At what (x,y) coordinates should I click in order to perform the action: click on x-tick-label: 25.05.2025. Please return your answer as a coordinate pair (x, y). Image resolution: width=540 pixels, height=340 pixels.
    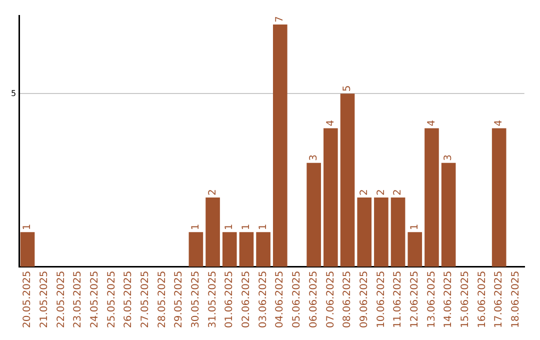
    Looking at the image, I should click on (112, 299).